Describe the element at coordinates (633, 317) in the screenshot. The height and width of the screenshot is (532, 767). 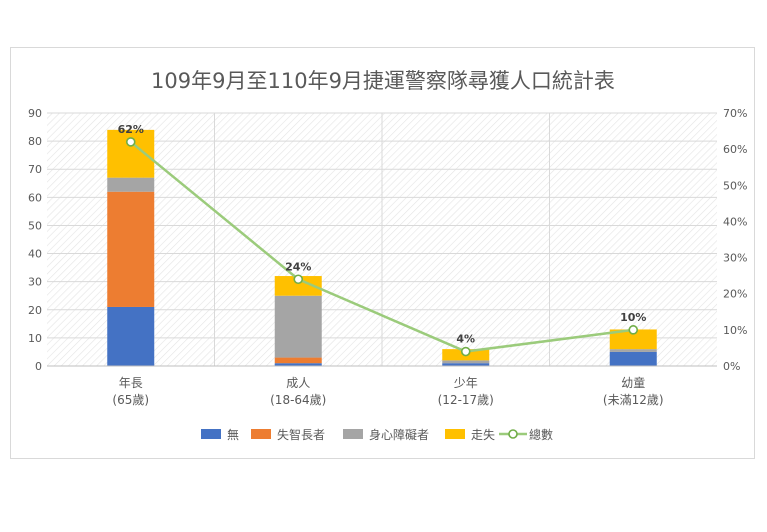
I see `total-data-label: 10%` at that location.